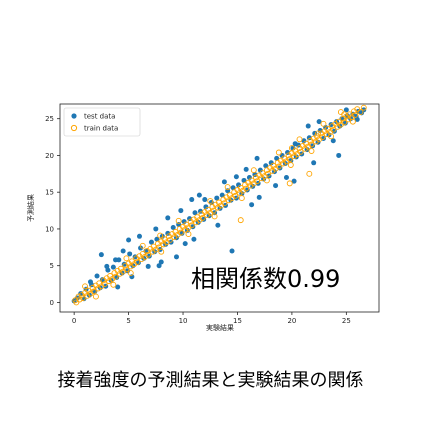  Describe the element at coordinates (102, 122) in the screenshot. I see `legend: test data train data` at that location.